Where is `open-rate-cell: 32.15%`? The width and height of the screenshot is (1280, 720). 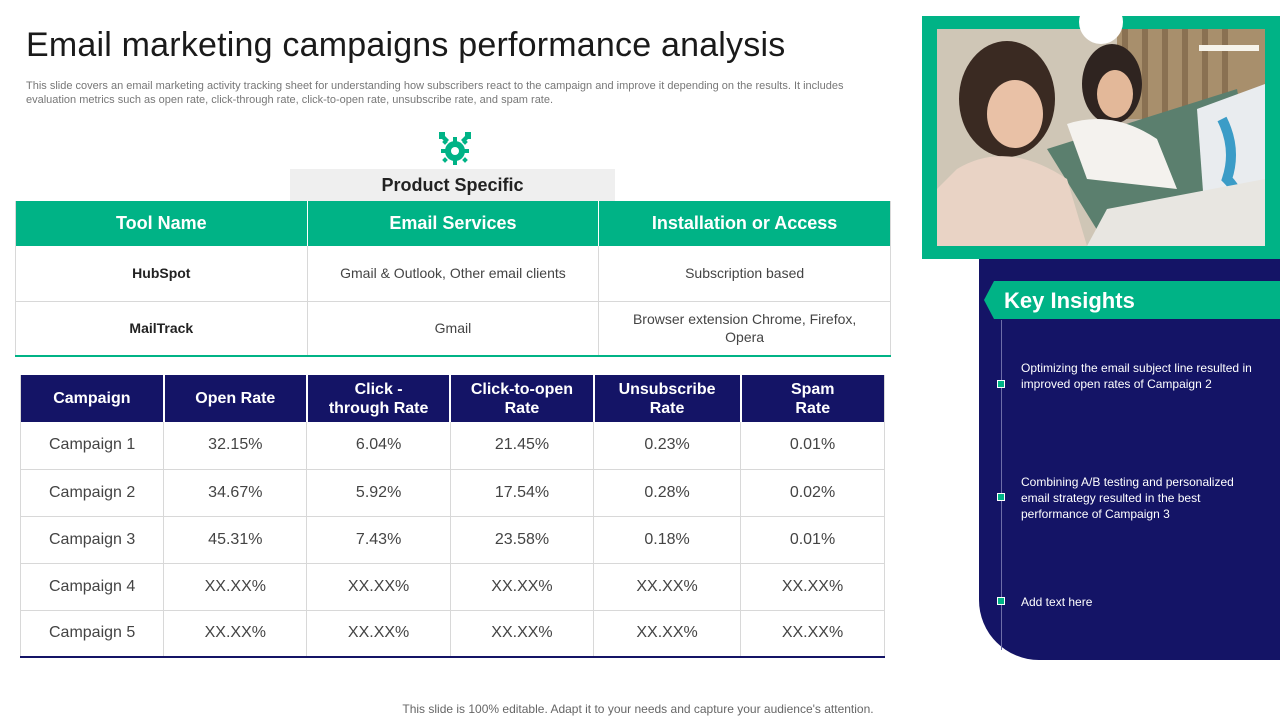 open-rate-cell: 32.15% is located at coordinates (235, 446).